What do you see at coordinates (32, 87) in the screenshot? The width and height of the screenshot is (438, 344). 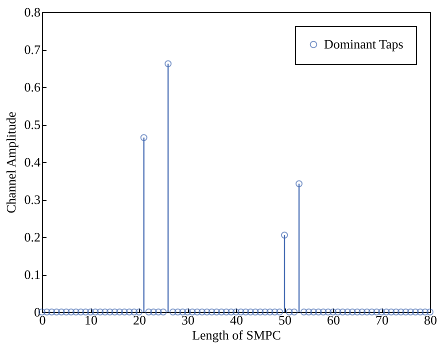 I see `y-tick-label: 0.6` at bounding box center [32, 87].